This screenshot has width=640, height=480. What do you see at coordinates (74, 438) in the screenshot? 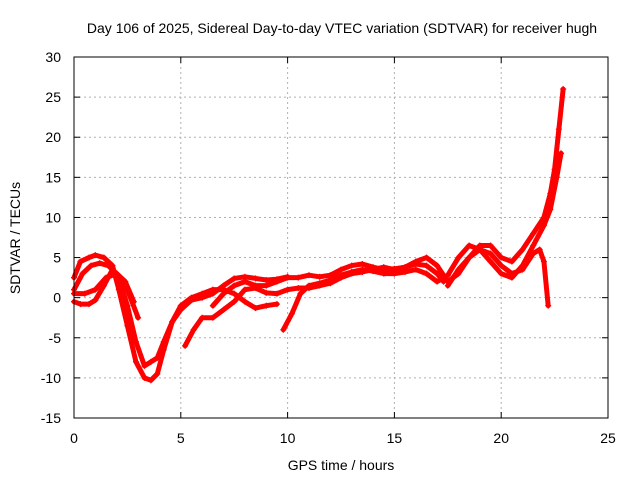
I see `x-tick-label: 0` at bounding box center [74, 438].